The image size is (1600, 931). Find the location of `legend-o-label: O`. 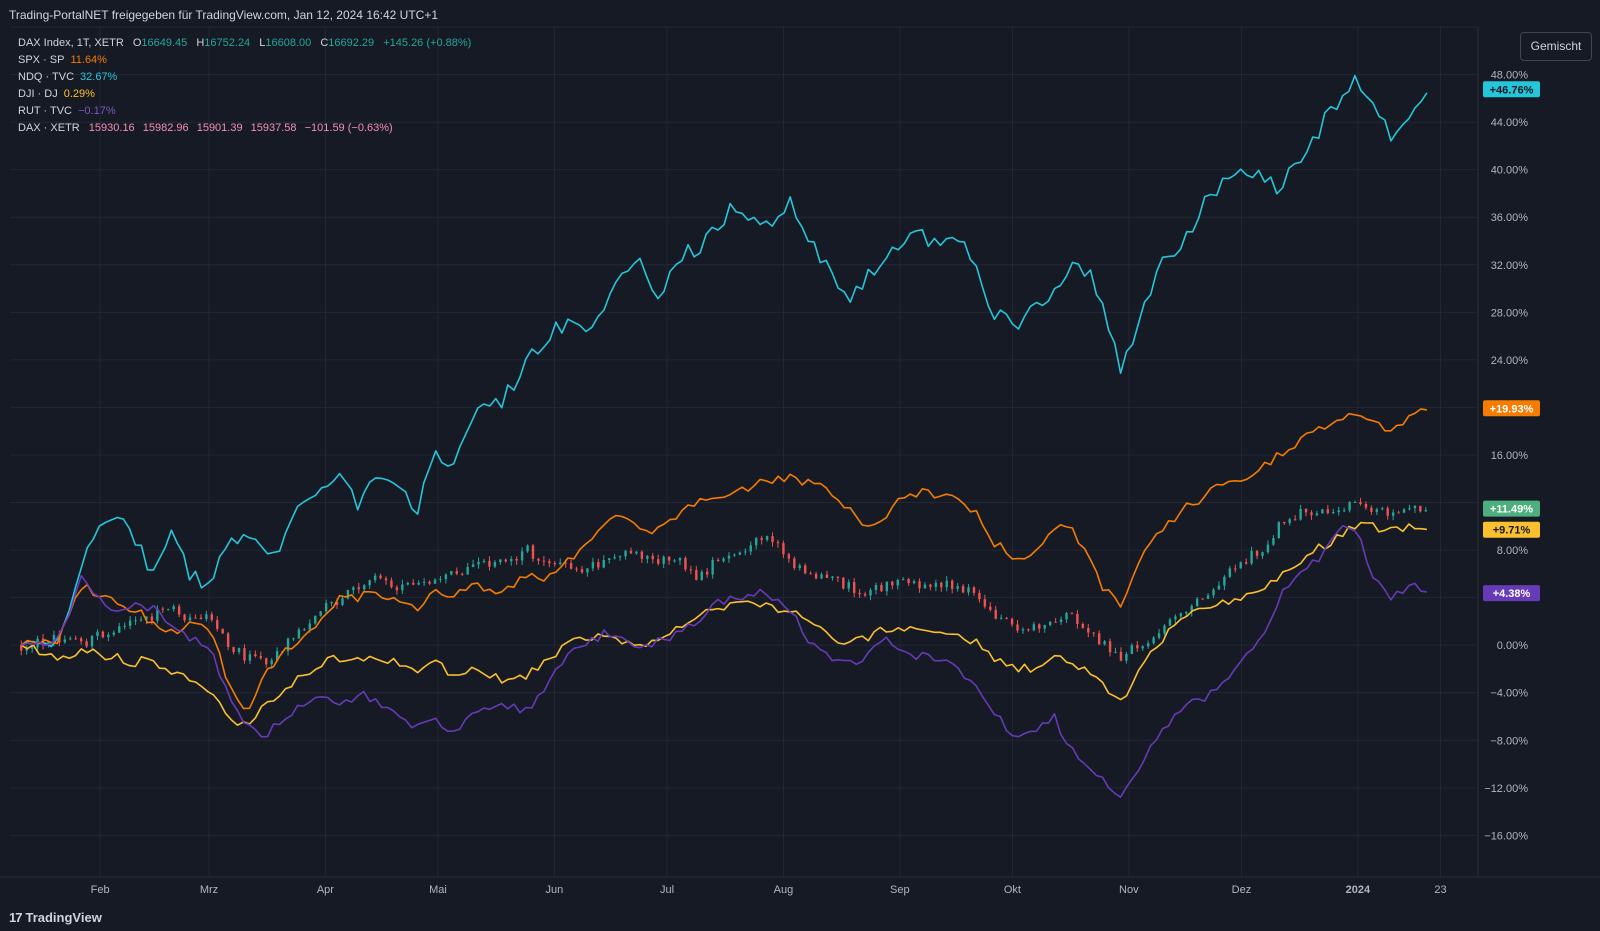

legend-o-label: O is located at coordinates (137, 43).